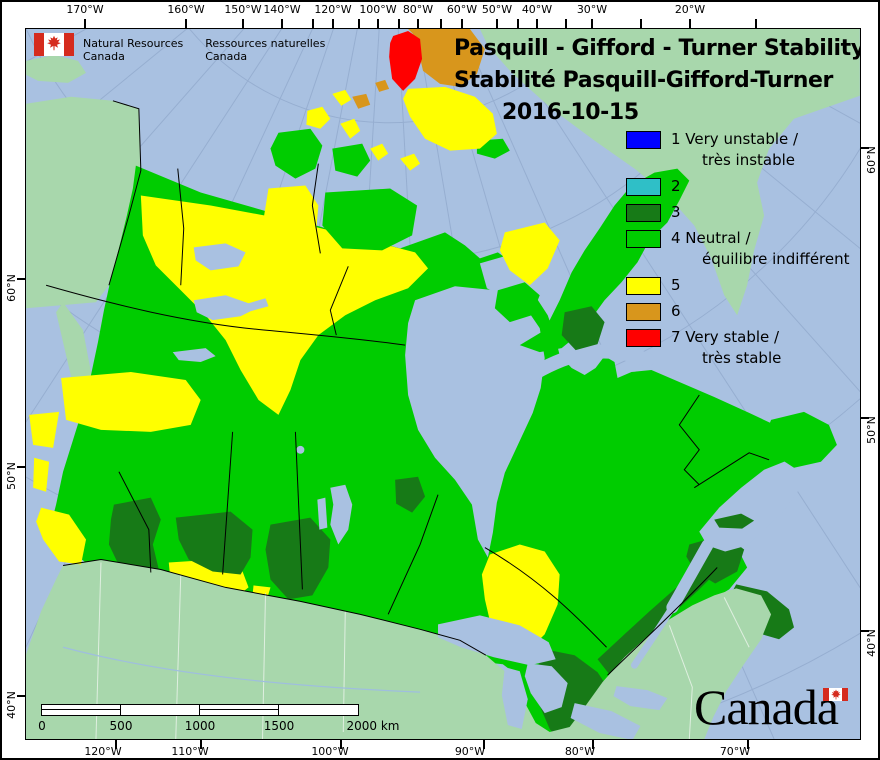 The image size is (880, 760). I want to click on axis-label-top: 150°W, so click(243, 9).